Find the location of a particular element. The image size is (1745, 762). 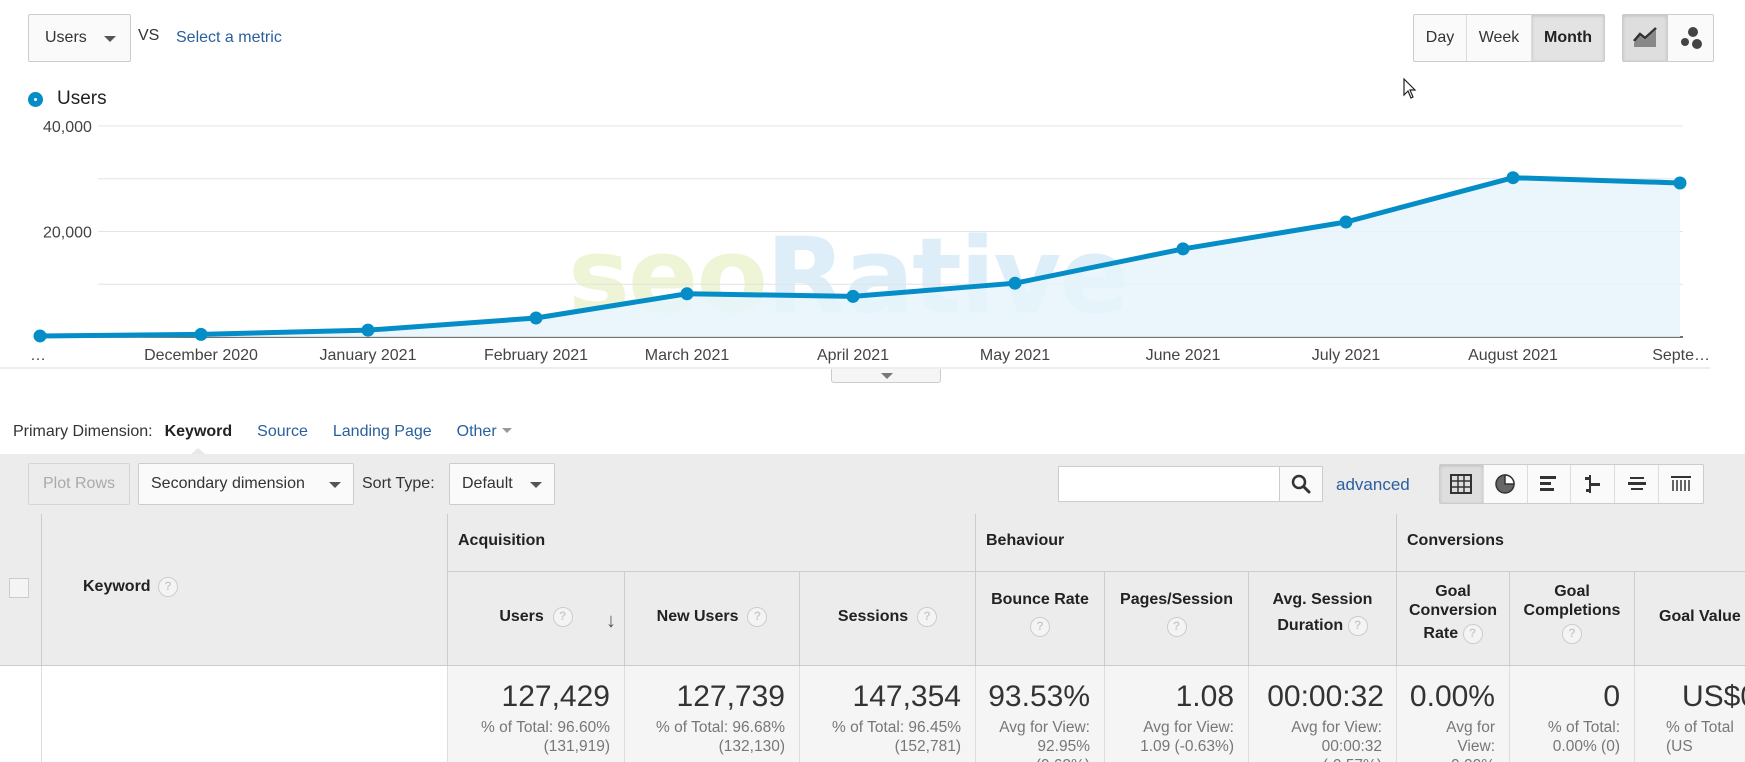

sessions-column-header: Sessions ? is located at coordinates (888, 619).